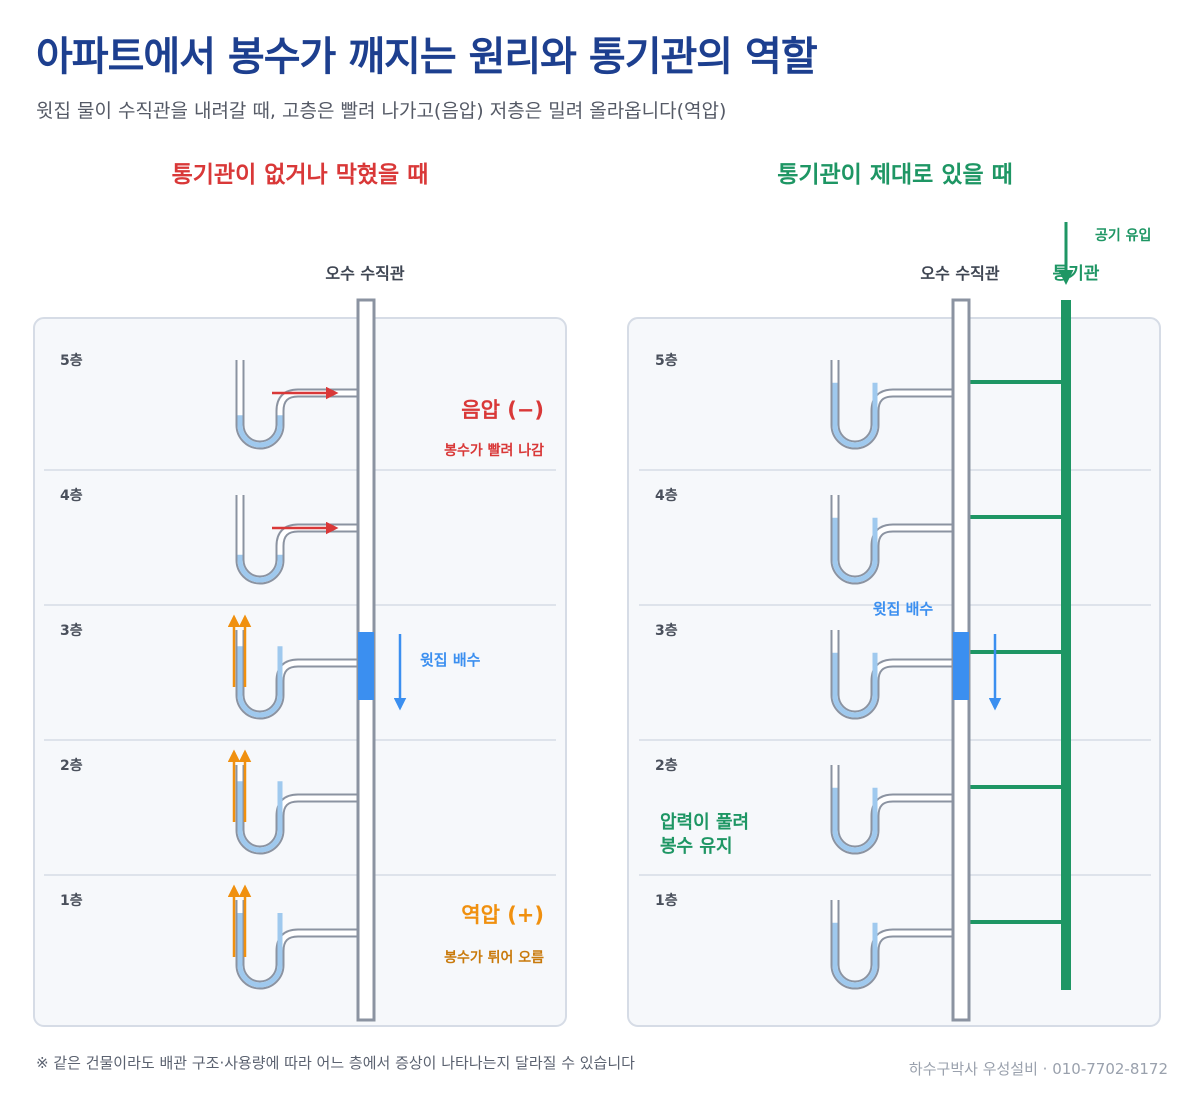  Describe the element at coordinates (895, 175) in the screenshot. I see `right-panel-heading: 통기관이 제대로 있을 때` at that location.